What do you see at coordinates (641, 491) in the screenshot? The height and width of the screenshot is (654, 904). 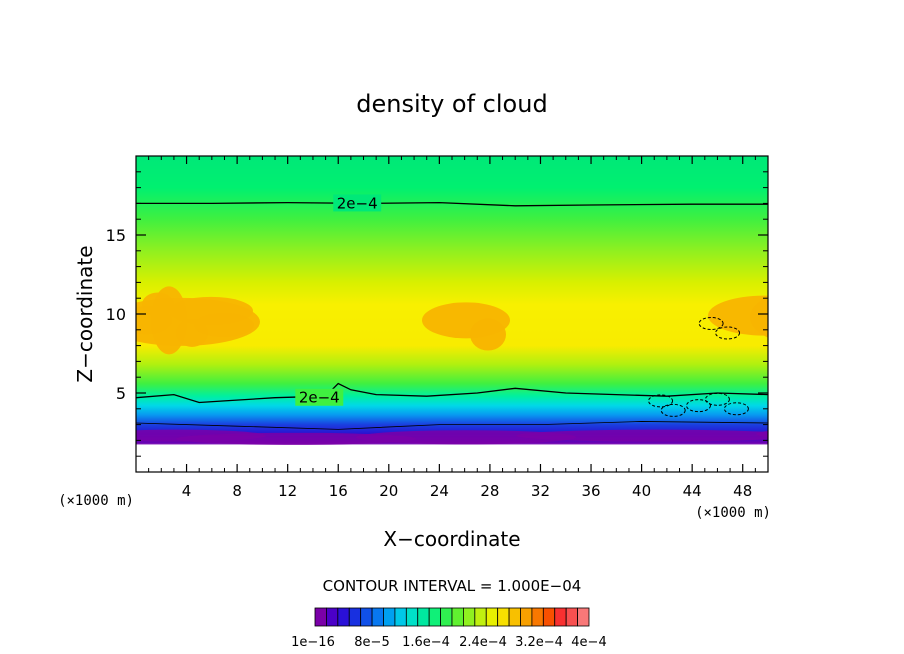 I see `x-tick-label: 40` at bounding box center [641, 491].